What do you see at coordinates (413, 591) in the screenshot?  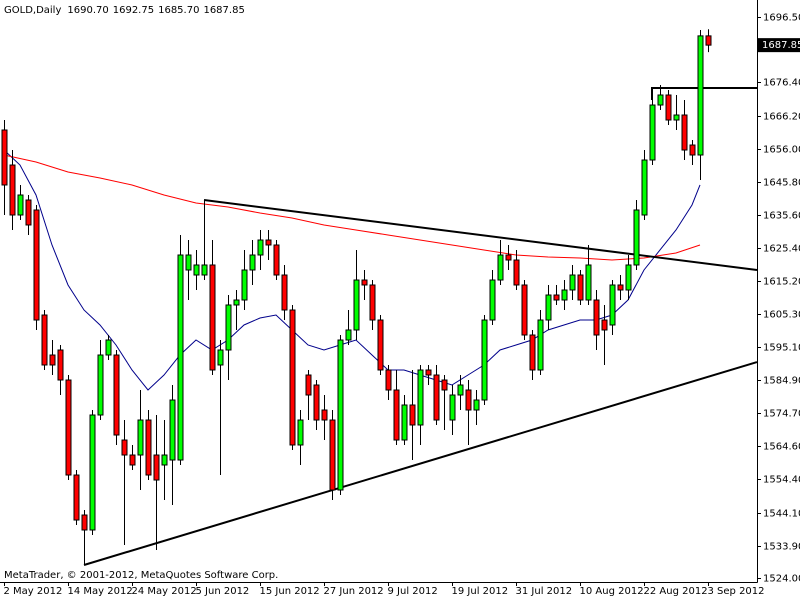 I see `x-tick-label: 9 Jul 2012` at bounding box center [413, 591].